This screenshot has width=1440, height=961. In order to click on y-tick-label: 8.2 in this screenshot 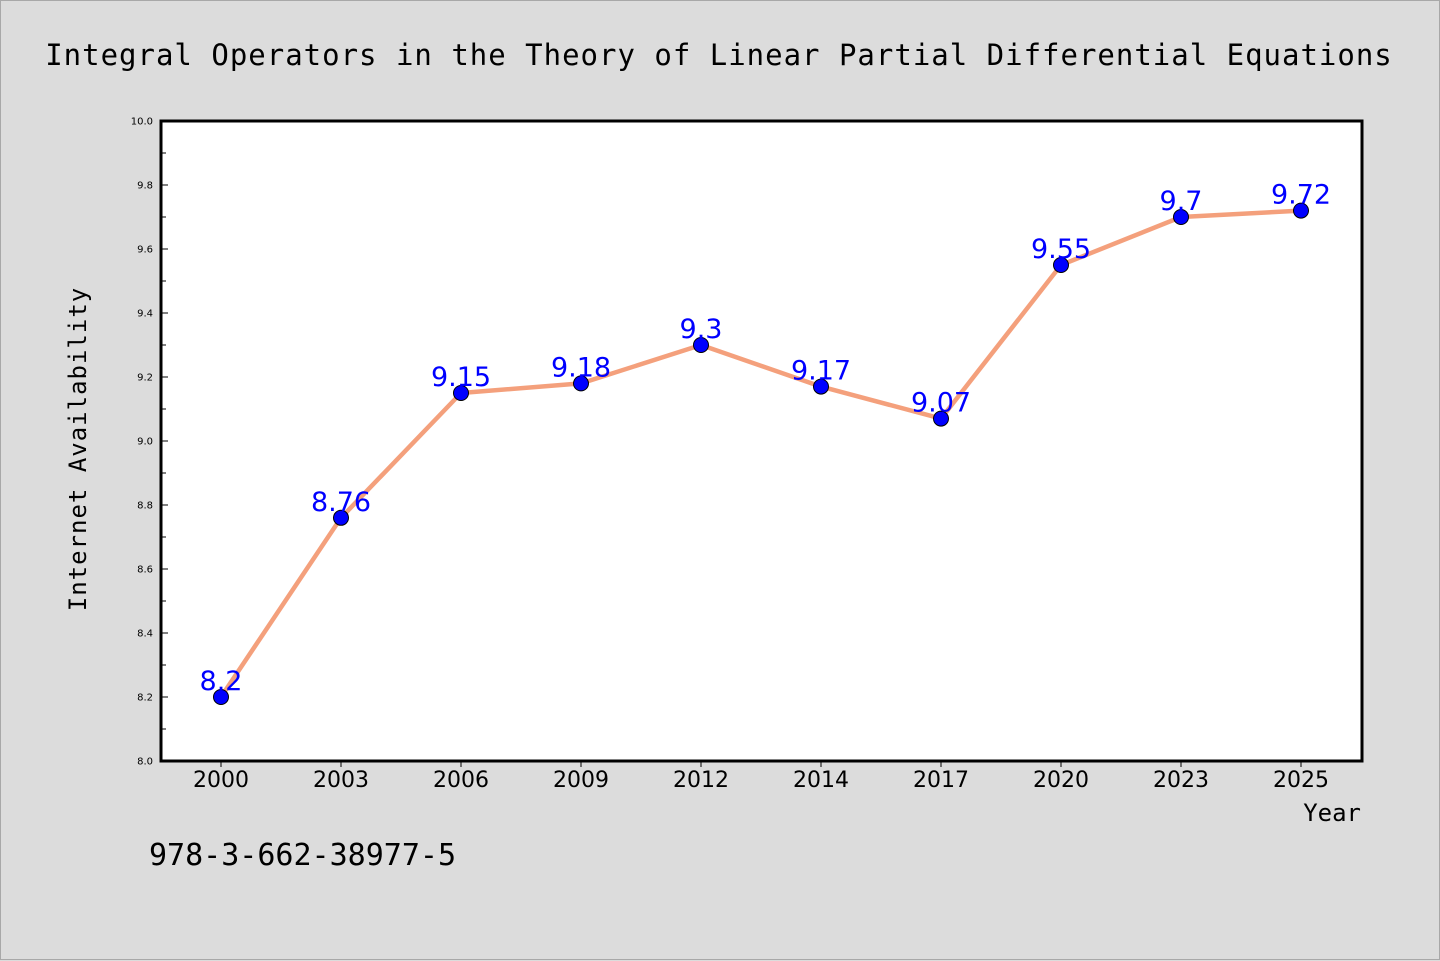, I will do `click(145, 698)`.